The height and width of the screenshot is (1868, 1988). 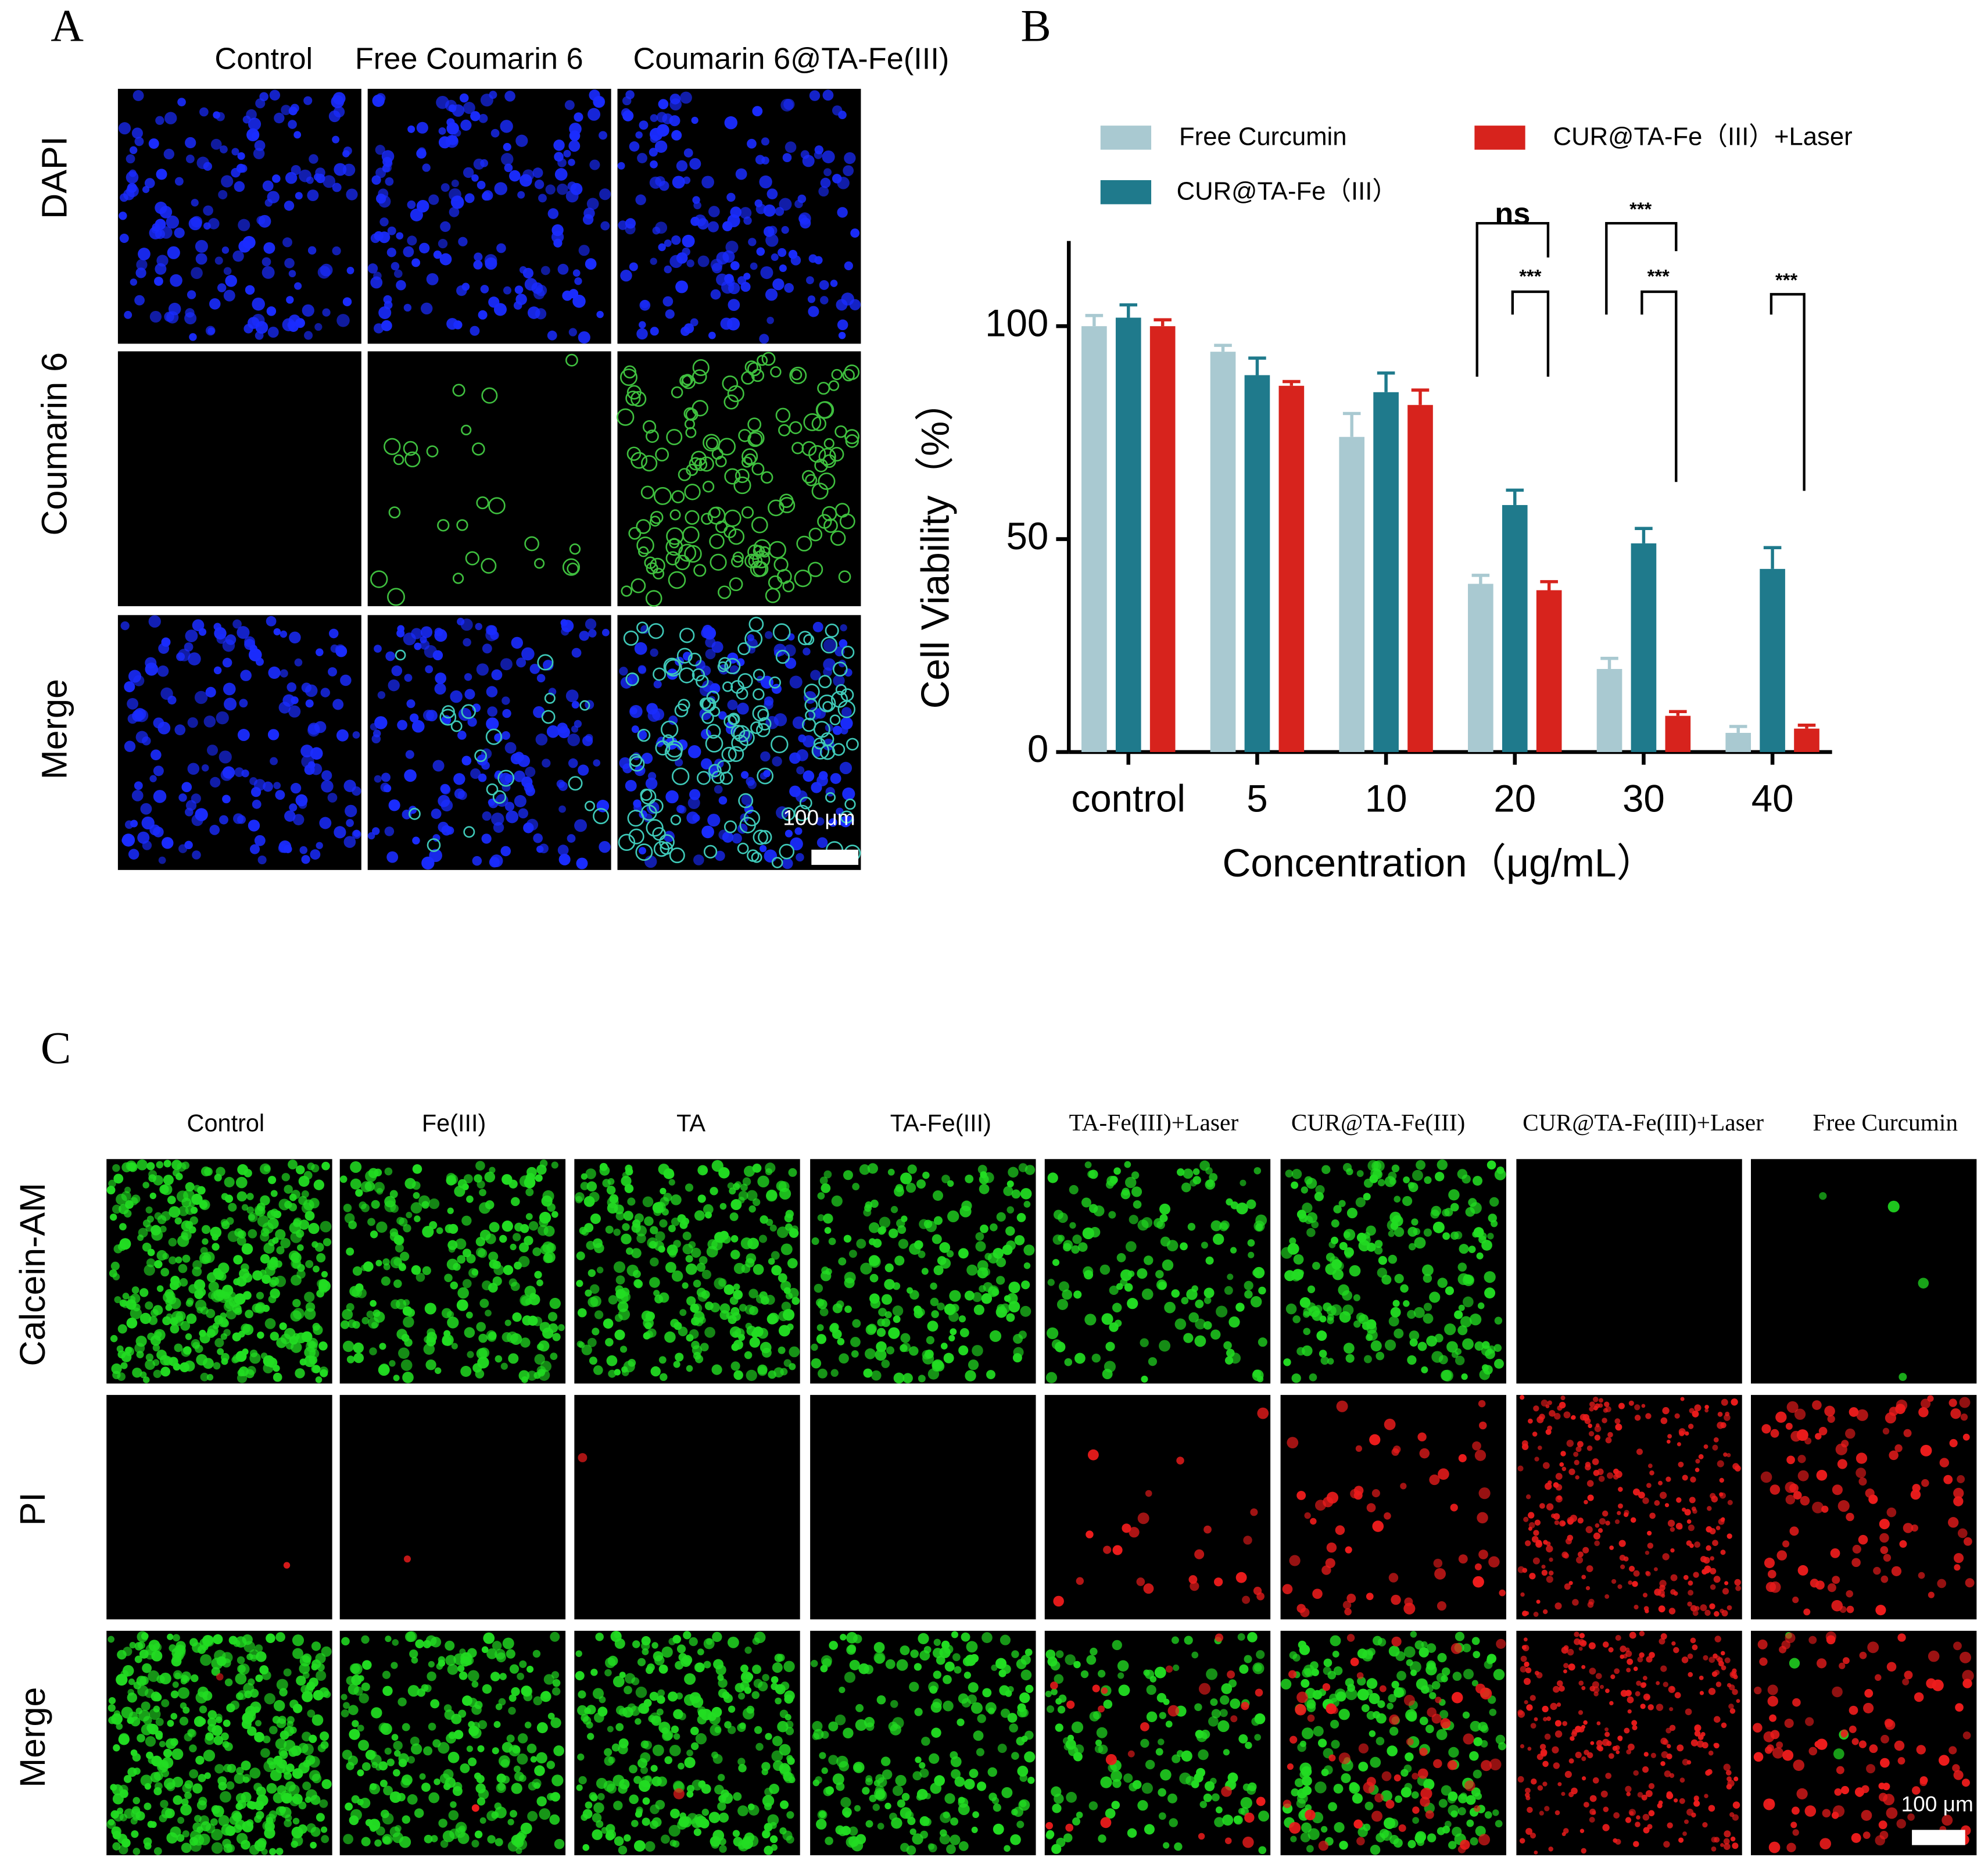 I want to click on bar, so click(x=1481, y=668).